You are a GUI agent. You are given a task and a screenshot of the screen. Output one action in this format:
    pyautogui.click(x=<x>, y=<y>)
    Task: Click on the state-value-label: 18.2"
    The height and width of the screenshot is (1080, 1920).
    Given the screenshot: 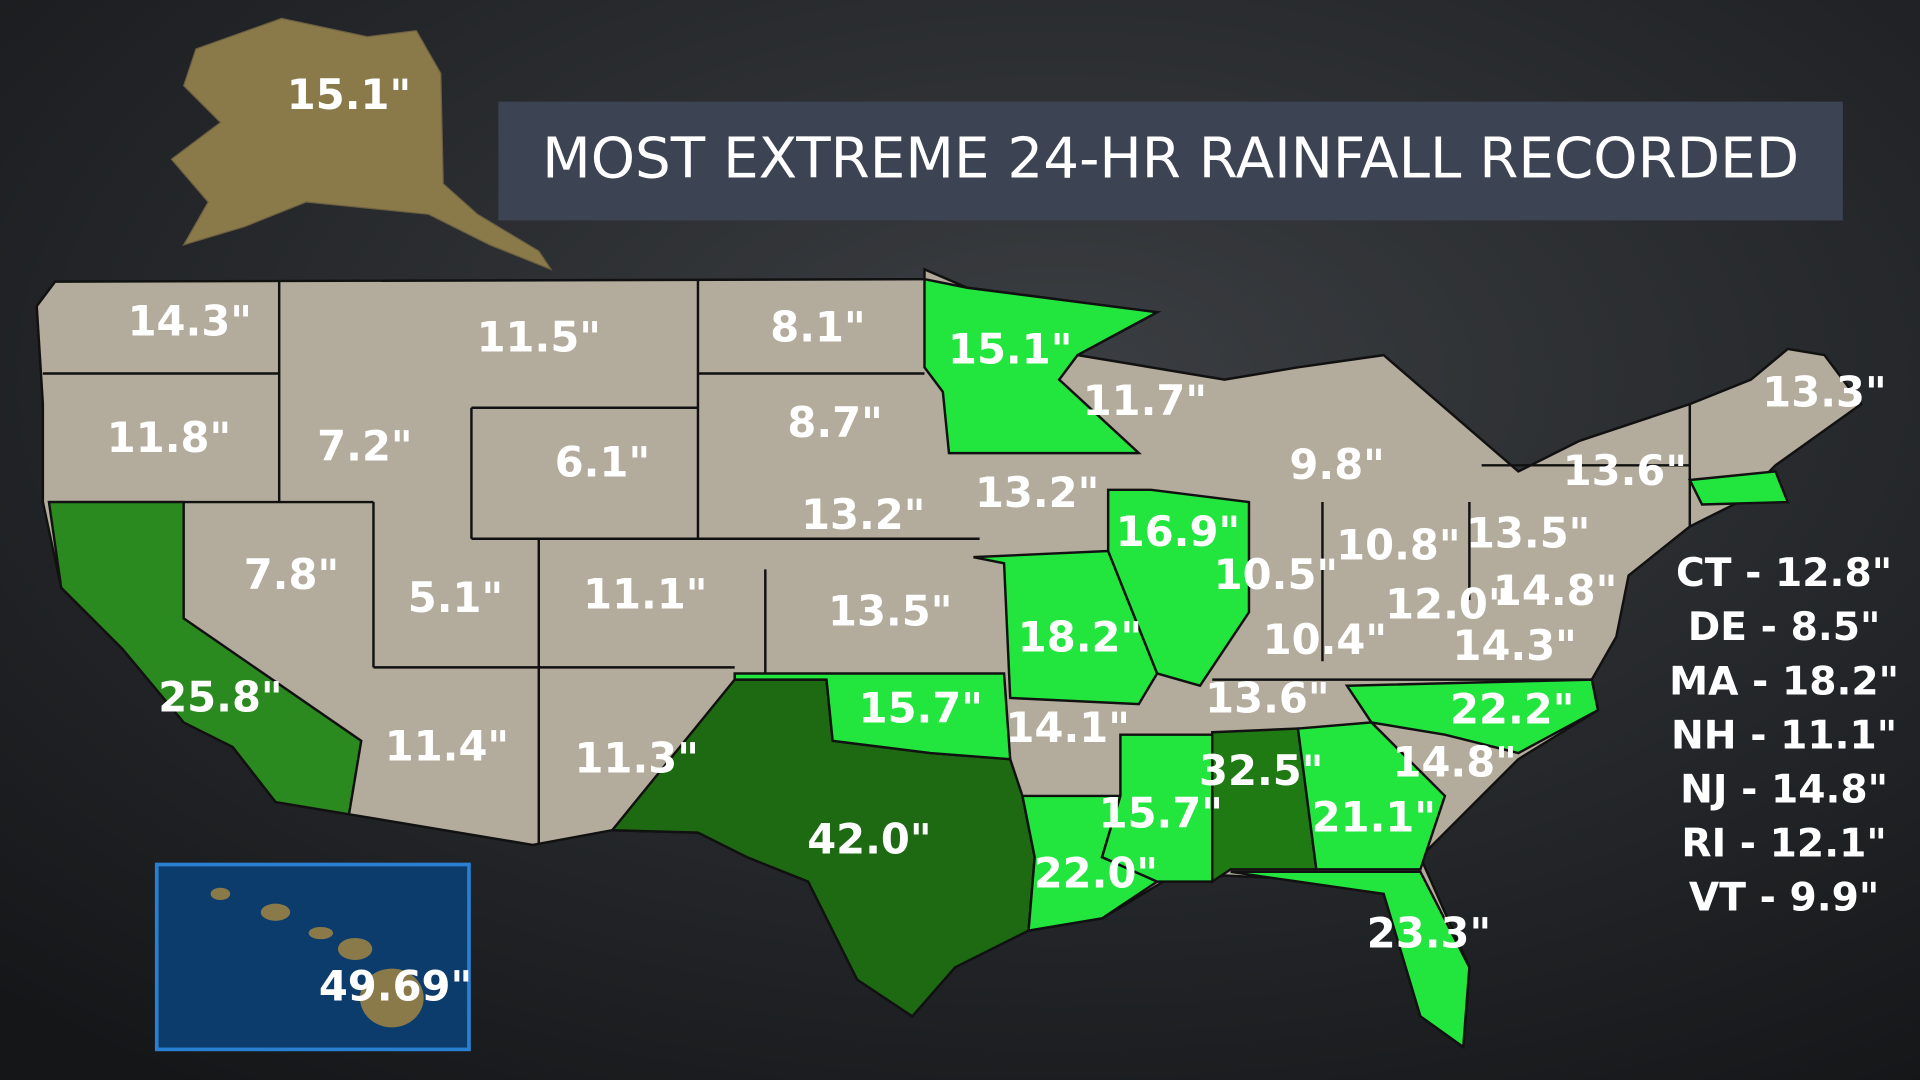 What is the action you would take?
    pyautogui.click(x=1080, y=636)
    